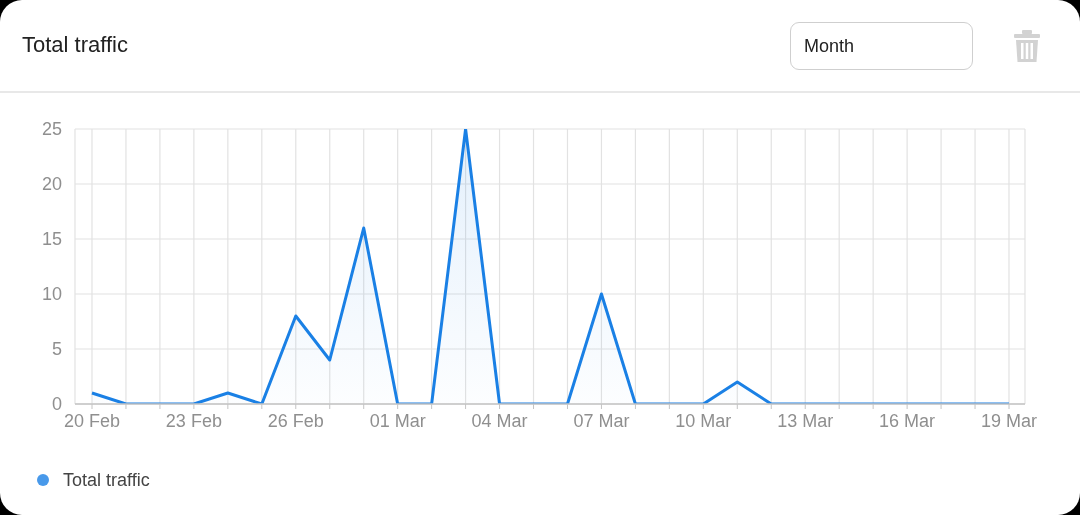  Describe the element at coordinates (56, 404) in the screenshot. I see `y-tick-label: 0` at that location.